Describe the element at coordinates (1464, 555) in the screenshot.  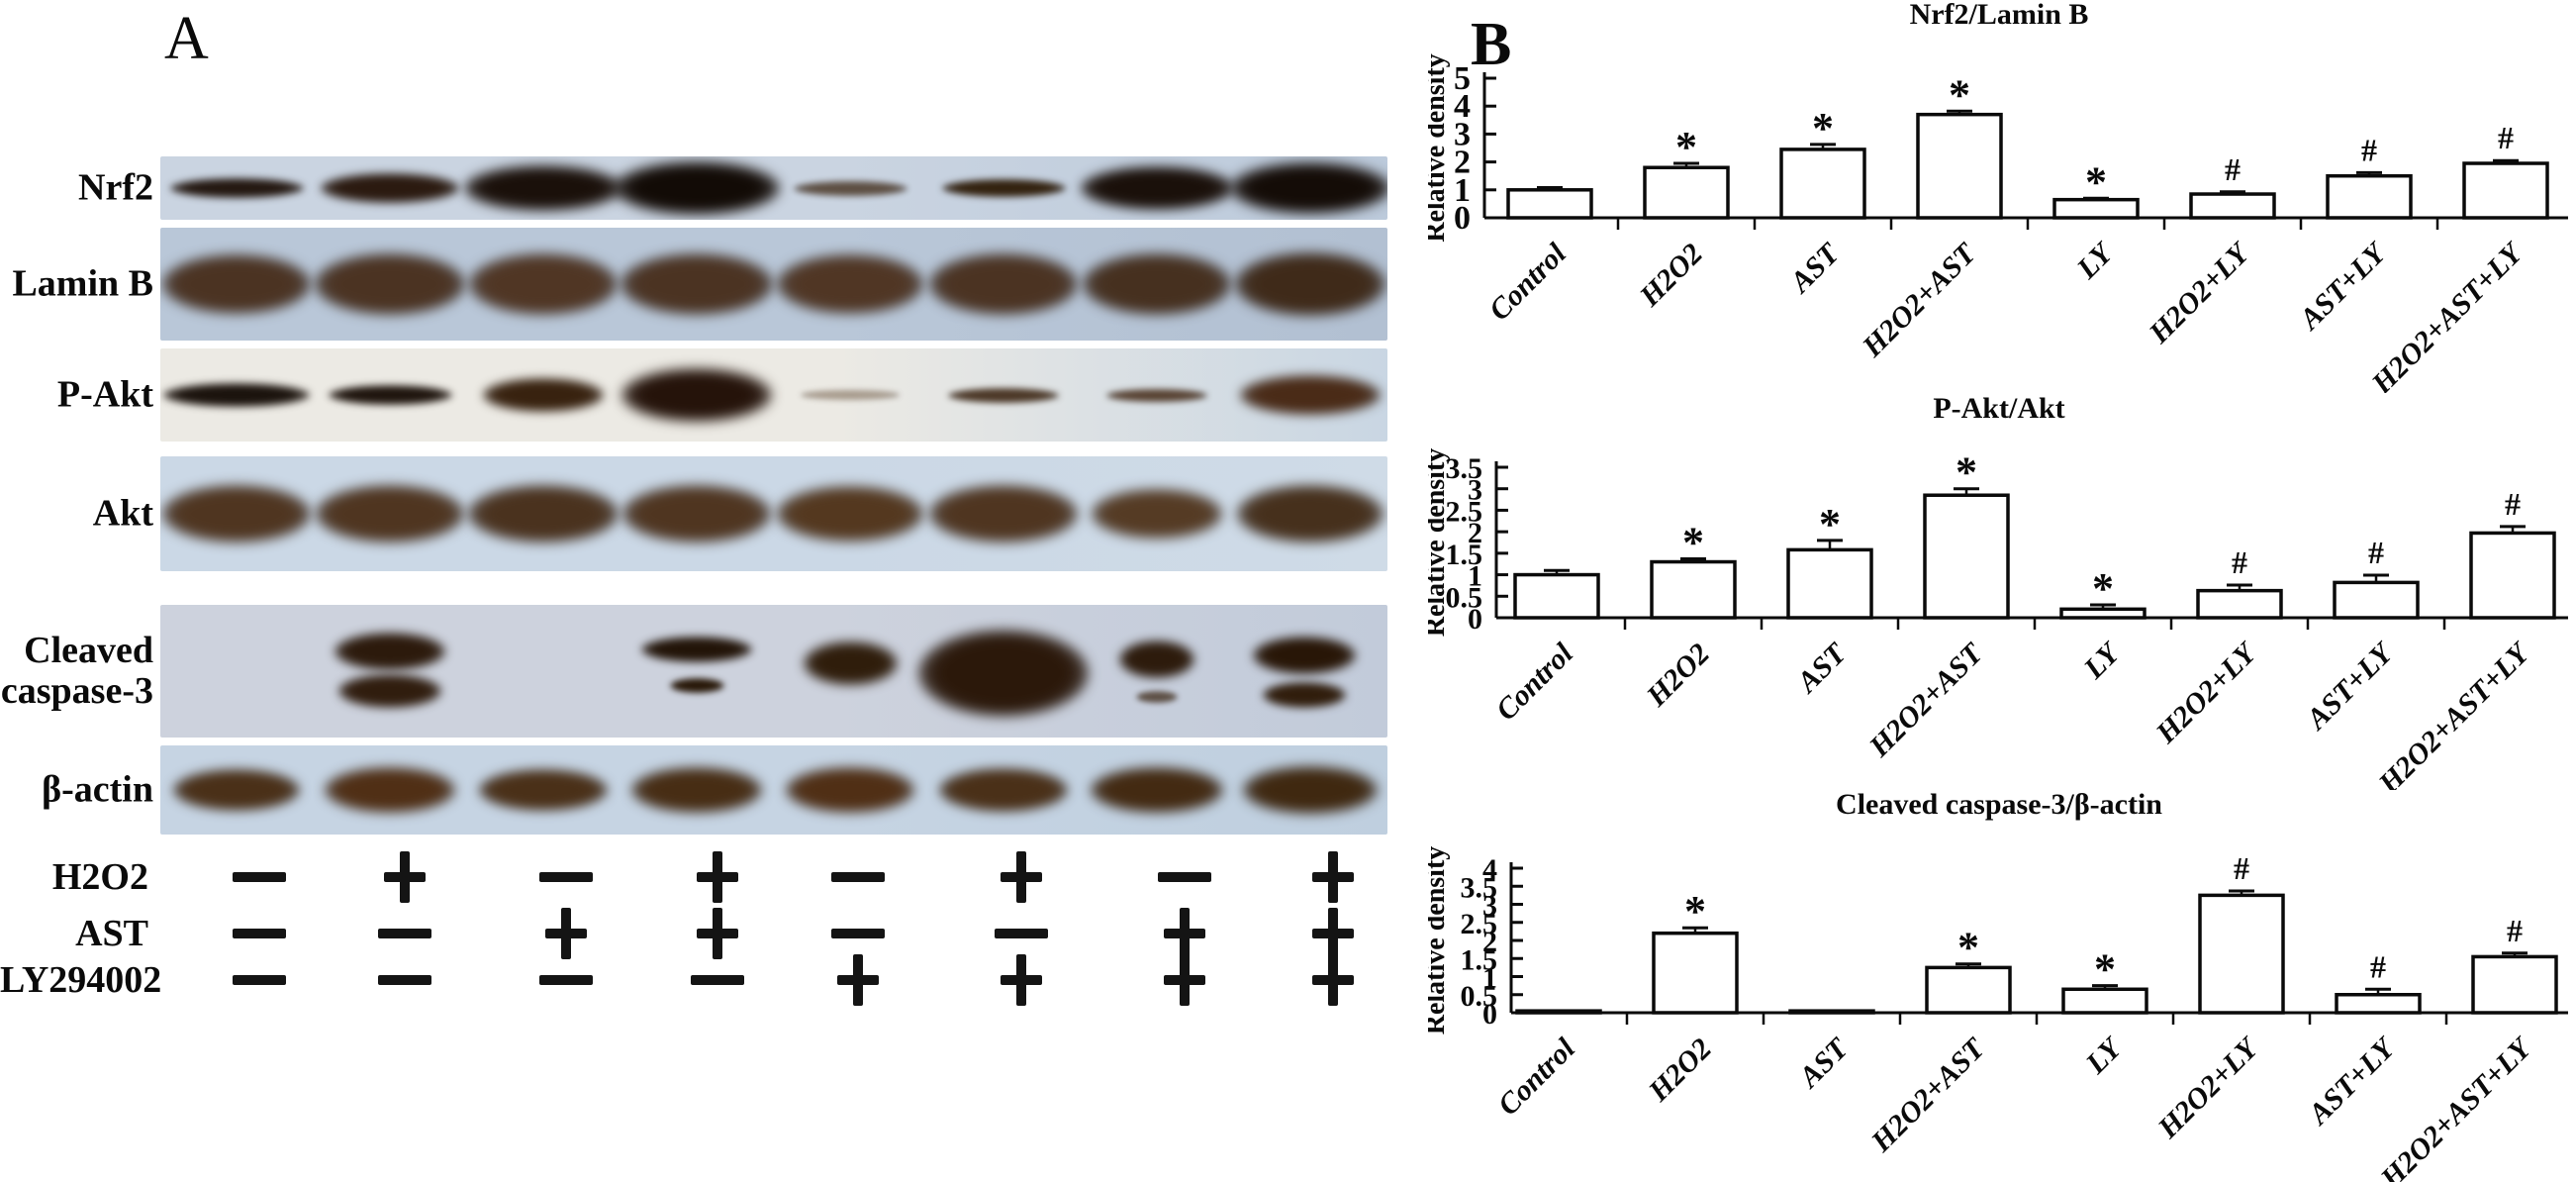
I see `y-tick-label: 1.5` at that location.